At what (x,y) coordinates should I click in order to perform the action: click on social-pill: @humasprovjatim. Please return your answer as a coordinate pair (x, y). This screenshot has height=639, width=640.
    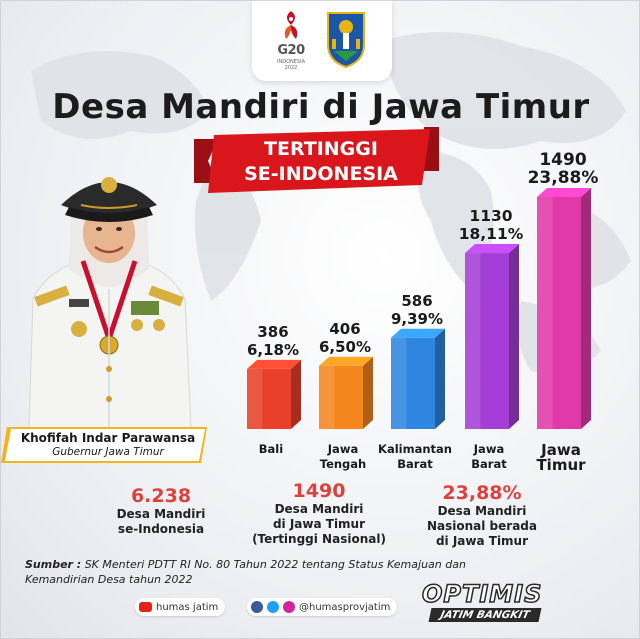
    Looking at the image, I should click on (322, 607).